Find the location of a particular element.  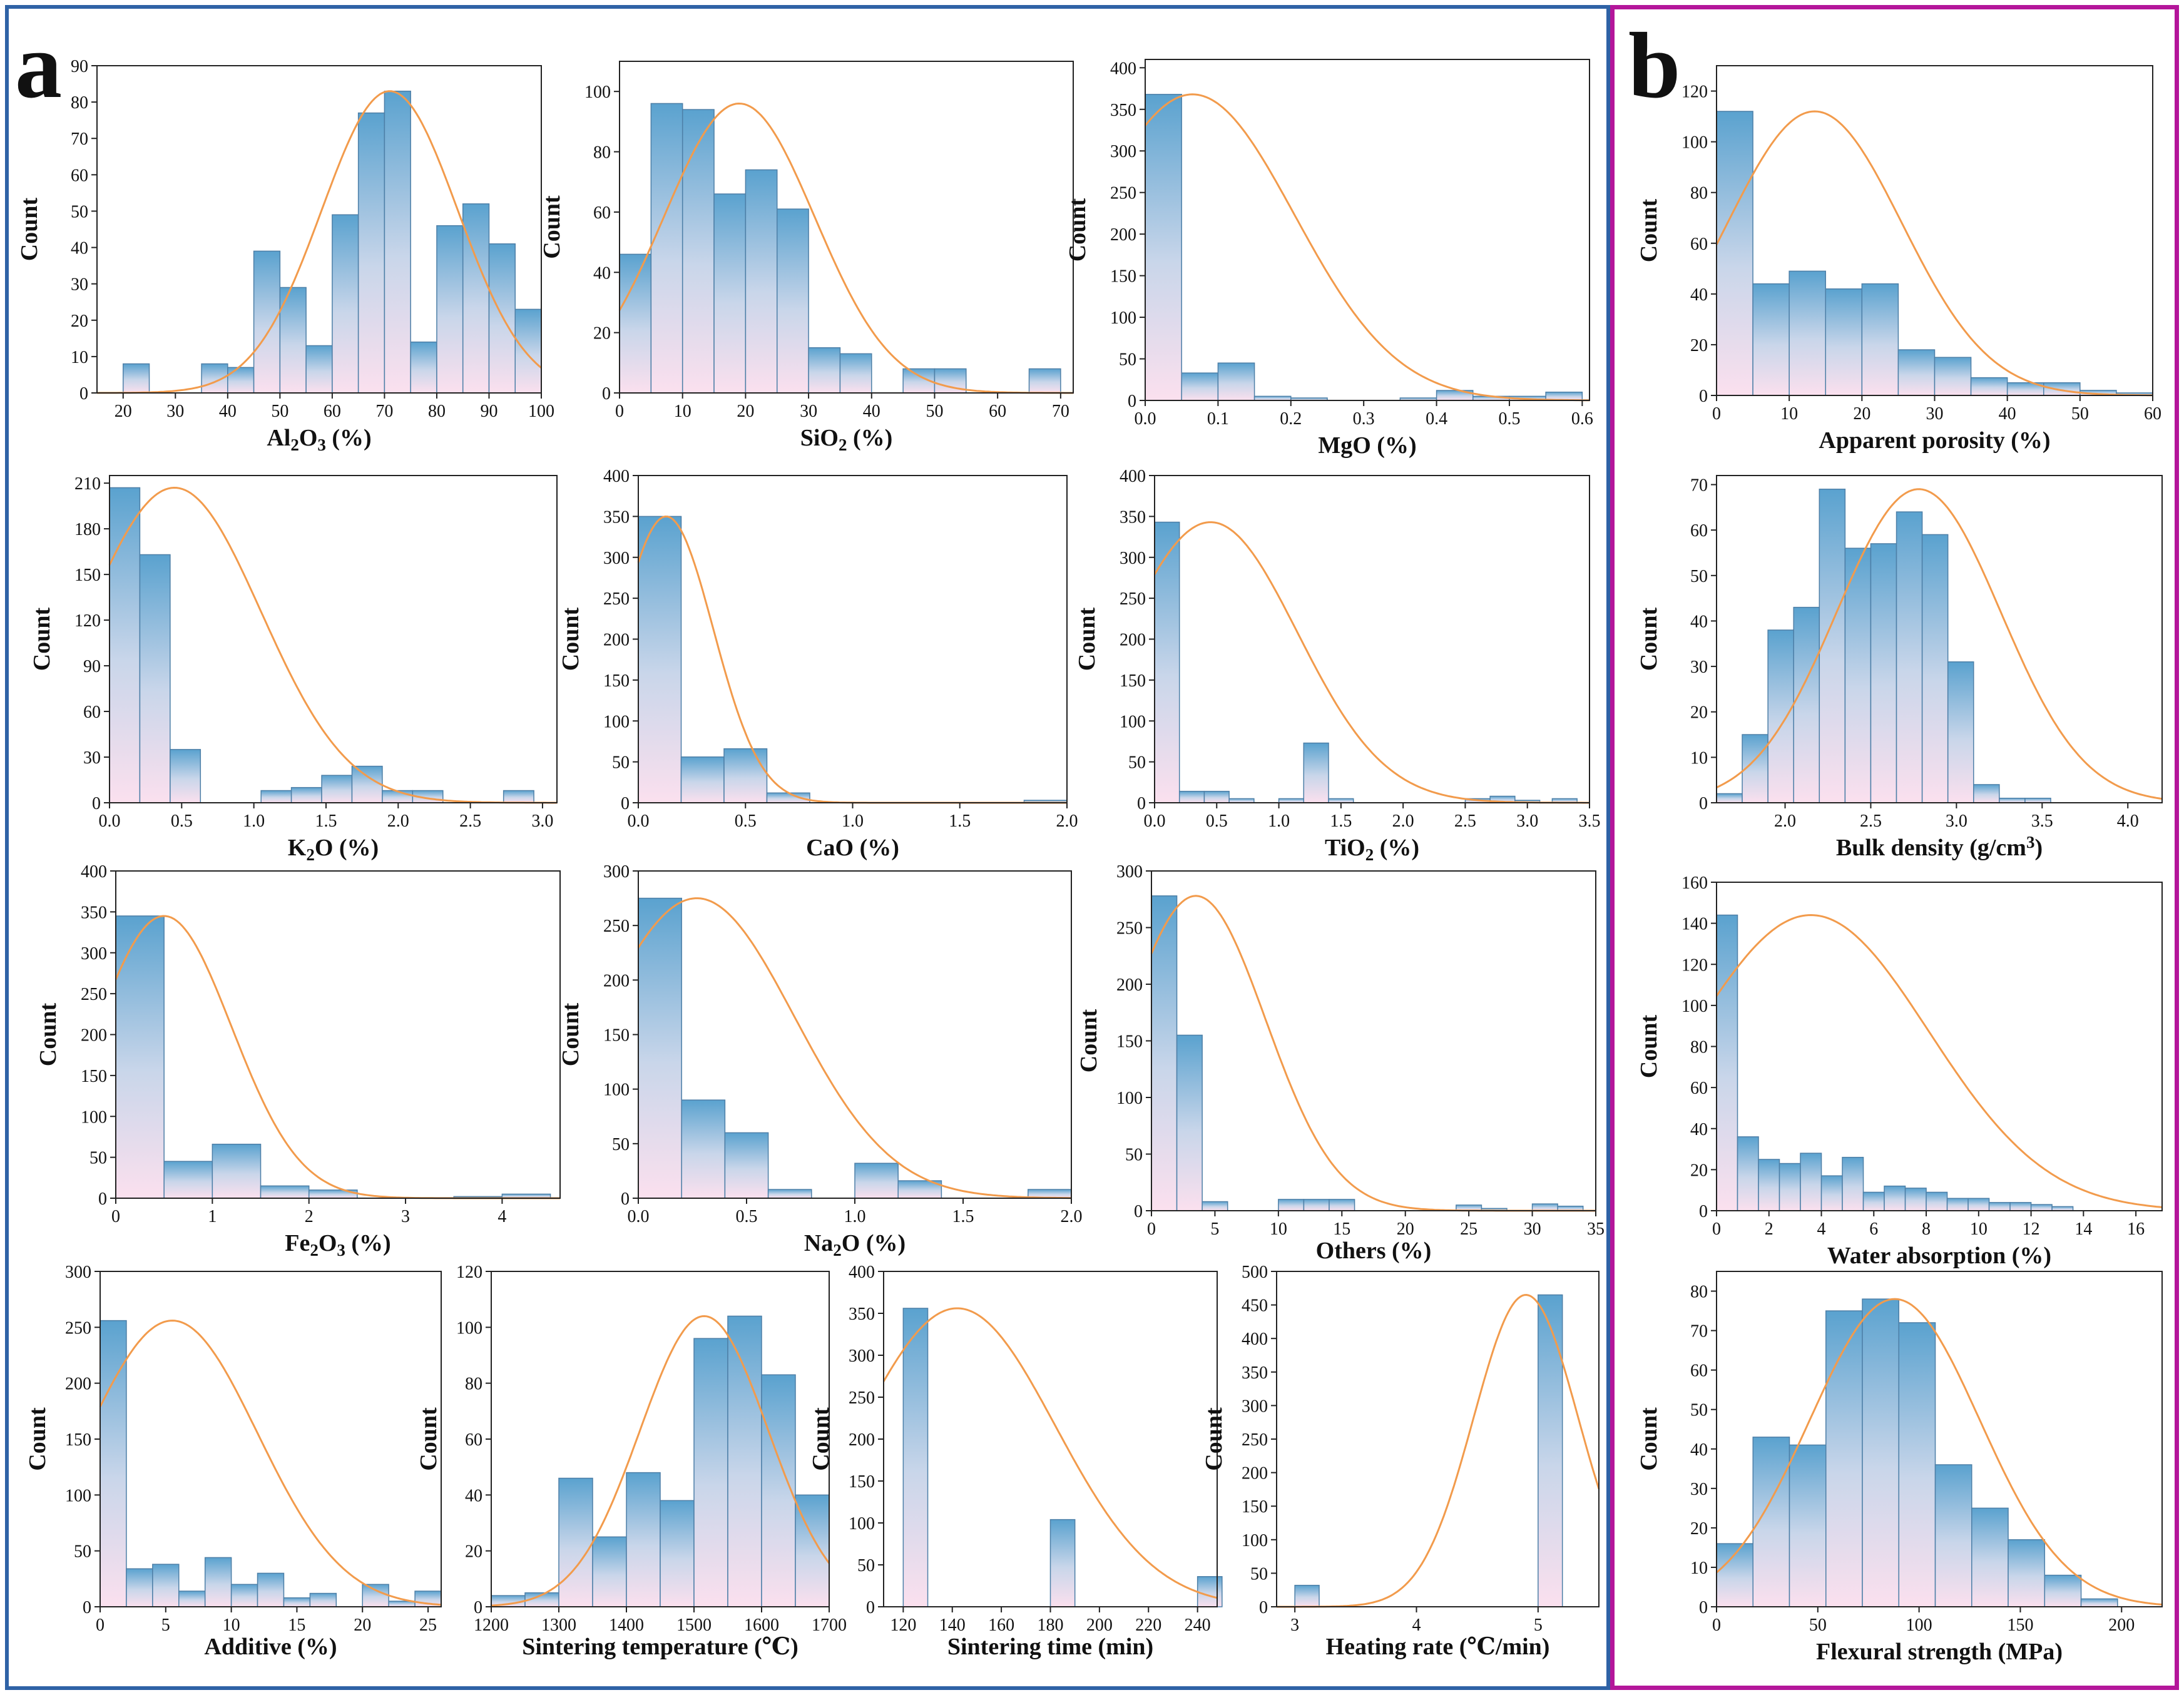

flexural-strength-xtick-1: 50 is located at coordinates (1818, 1625).